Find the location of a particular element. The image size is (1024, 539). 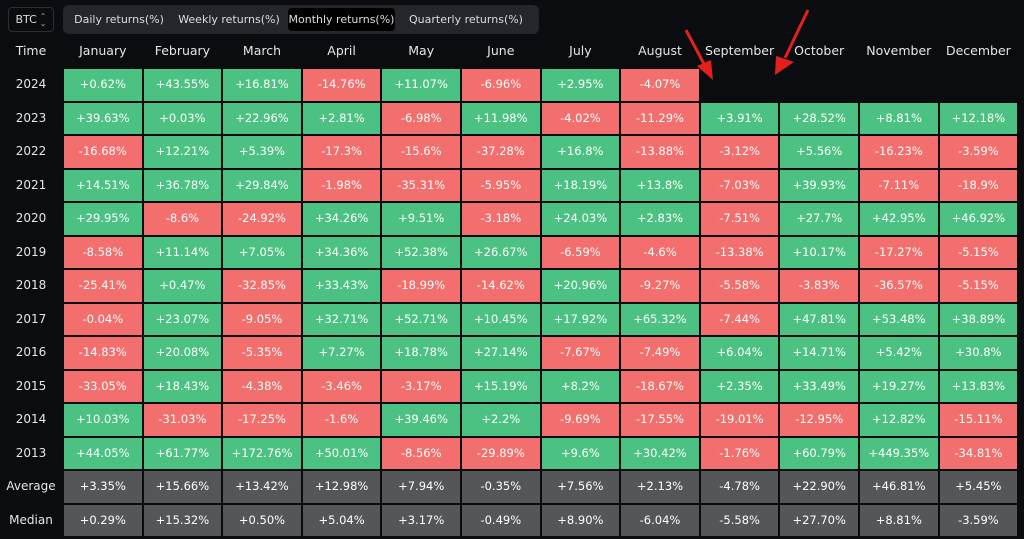

stat-row-label: Average is located at coordinates (31, 486).